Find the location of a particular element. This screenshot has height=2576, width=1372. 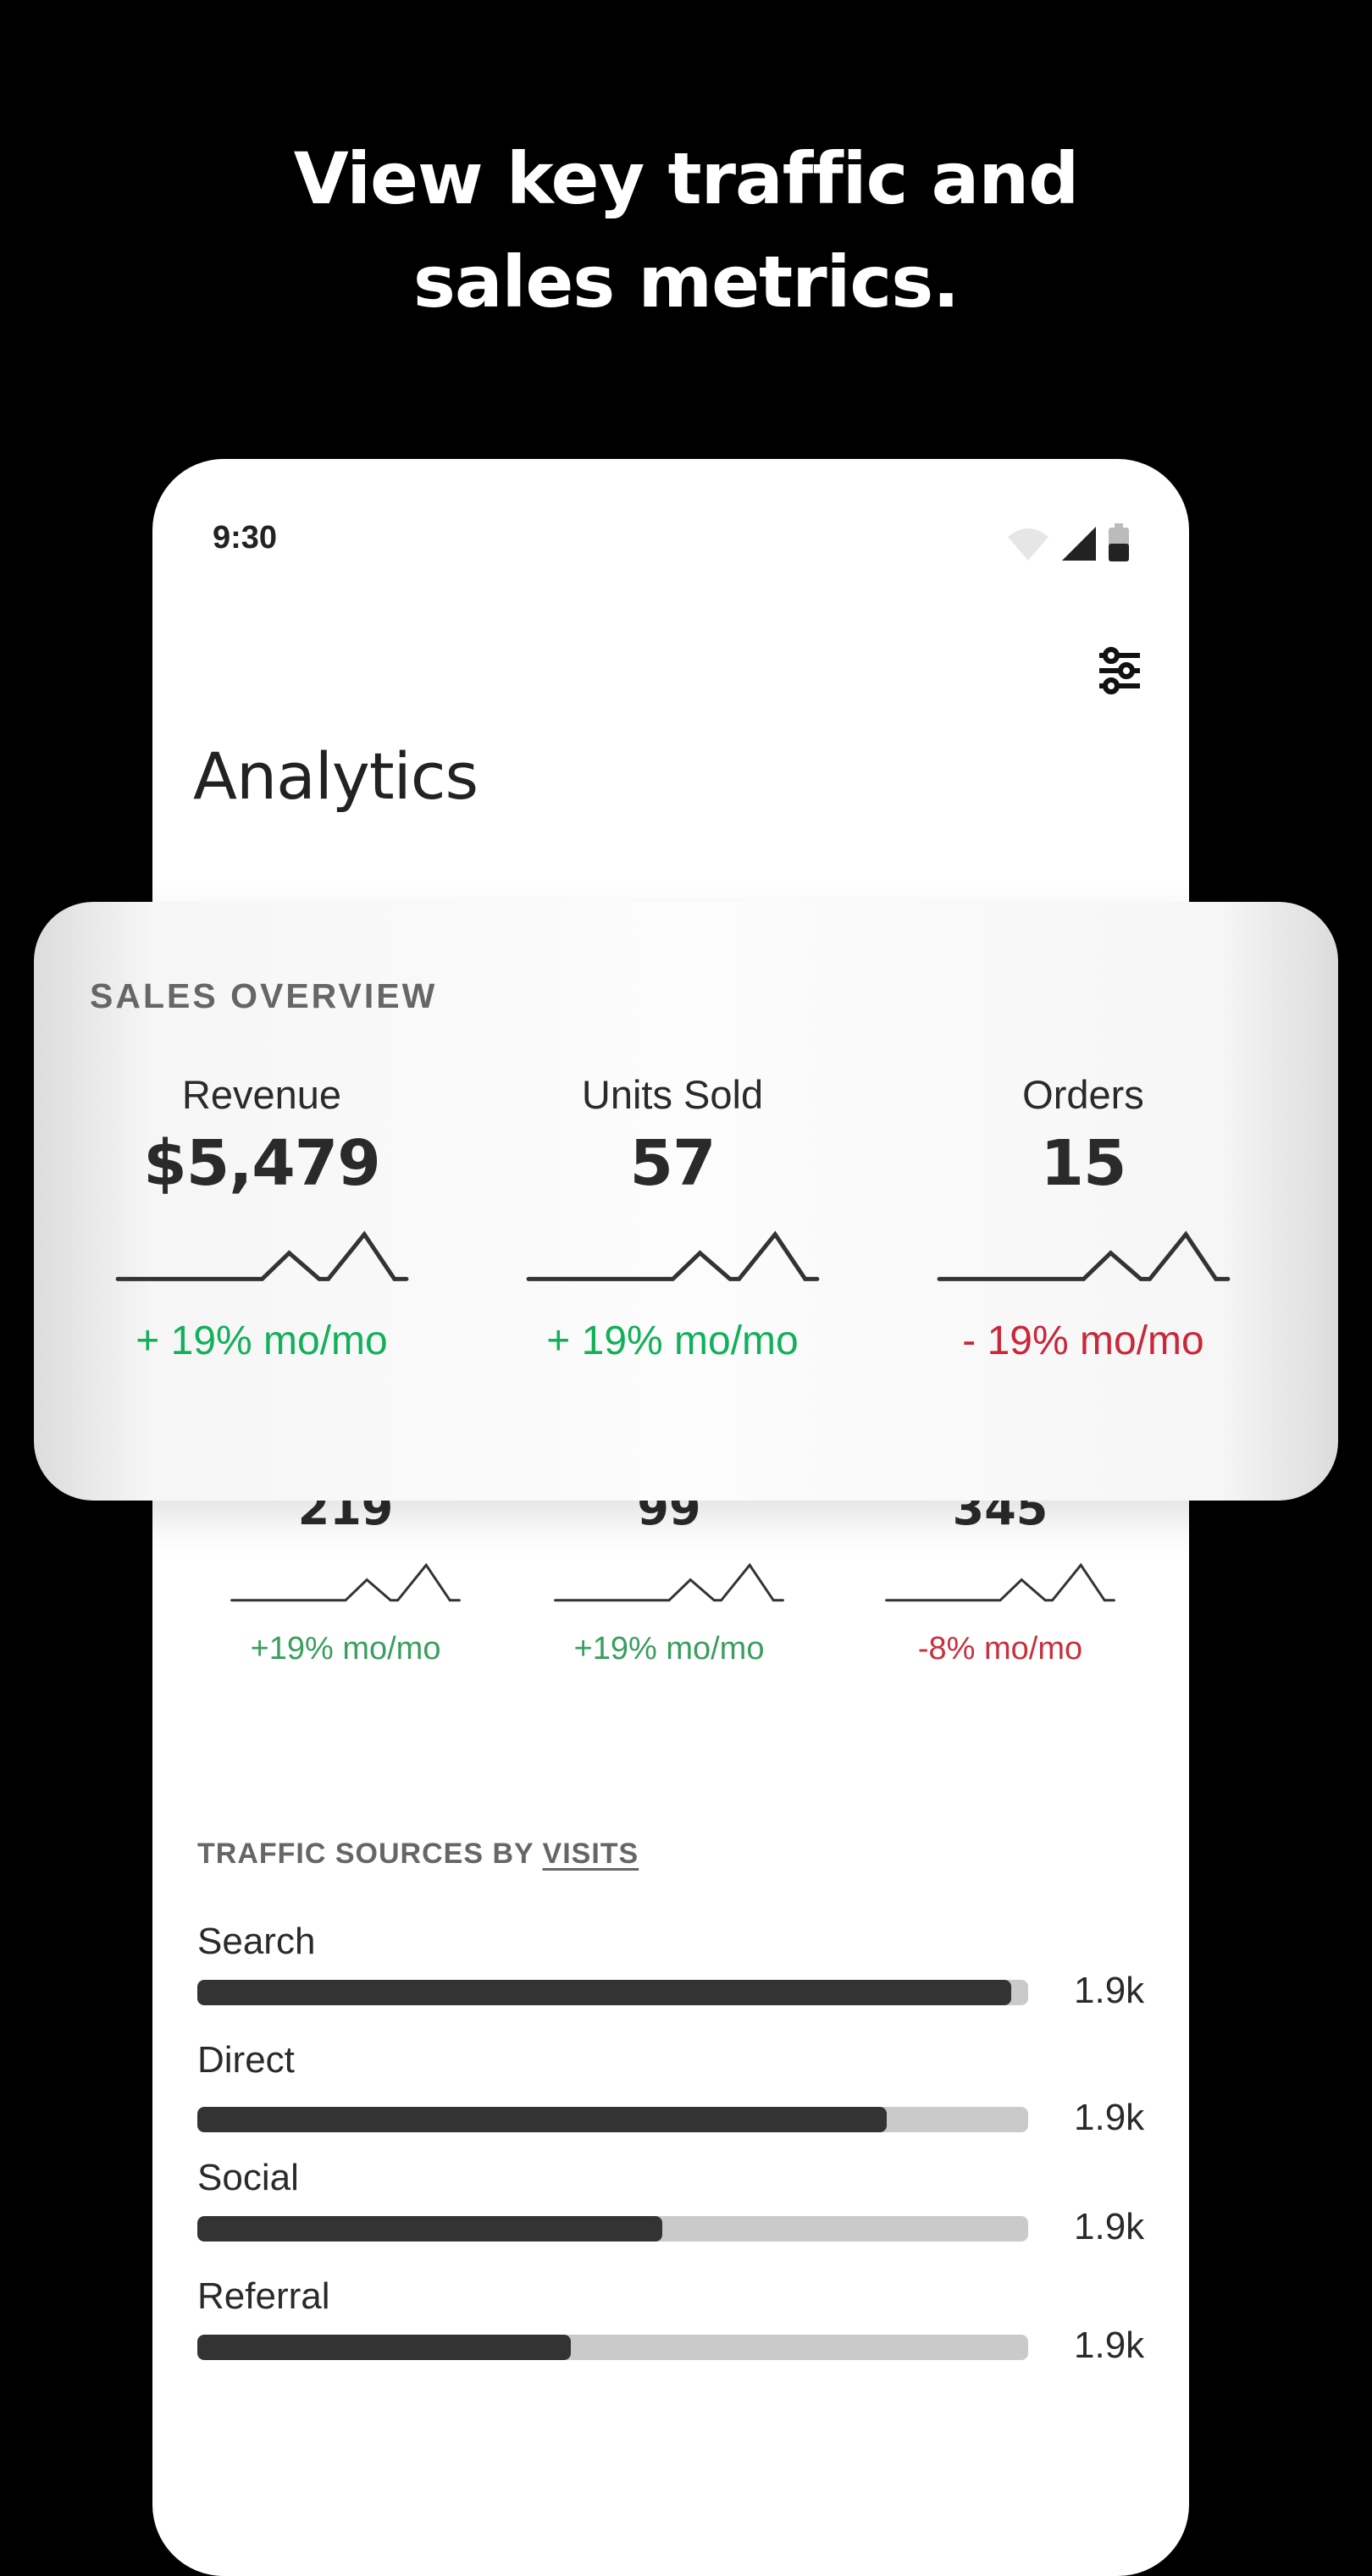

metric-orders: Orders 15 - 19% mo/mo is located at coordinates (1083, 1217).